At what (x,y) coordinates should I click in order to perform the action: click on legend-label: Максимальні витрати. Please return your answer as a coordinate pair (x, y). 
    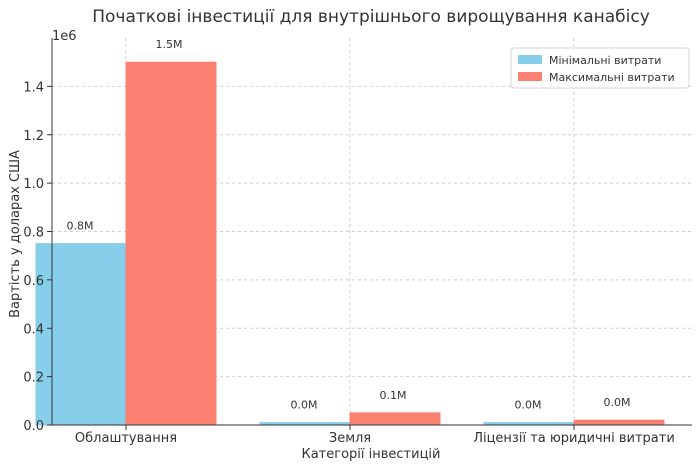
    Looking at the image, I should click on (612, 77).